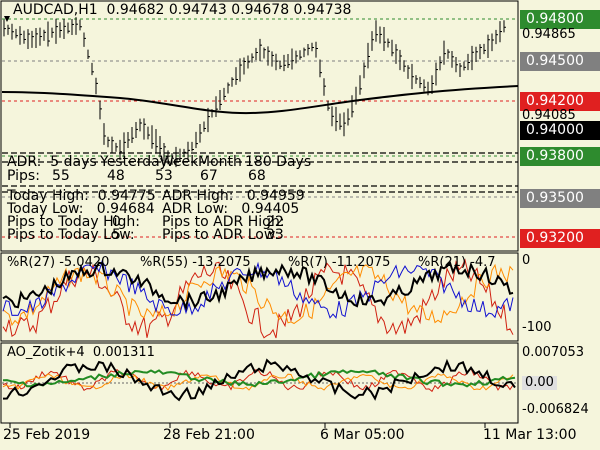 The height and width of the screenshot is (450, 600). I want to click on adr-header-4: Month, so click(220, 162).